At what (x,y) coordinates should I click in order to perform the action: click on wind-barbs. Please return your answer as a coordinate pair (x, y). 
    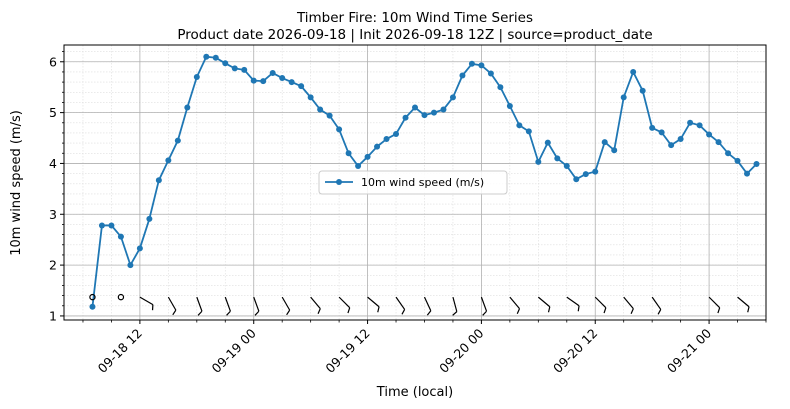
    Looking at the image, I should click on (419, 304).